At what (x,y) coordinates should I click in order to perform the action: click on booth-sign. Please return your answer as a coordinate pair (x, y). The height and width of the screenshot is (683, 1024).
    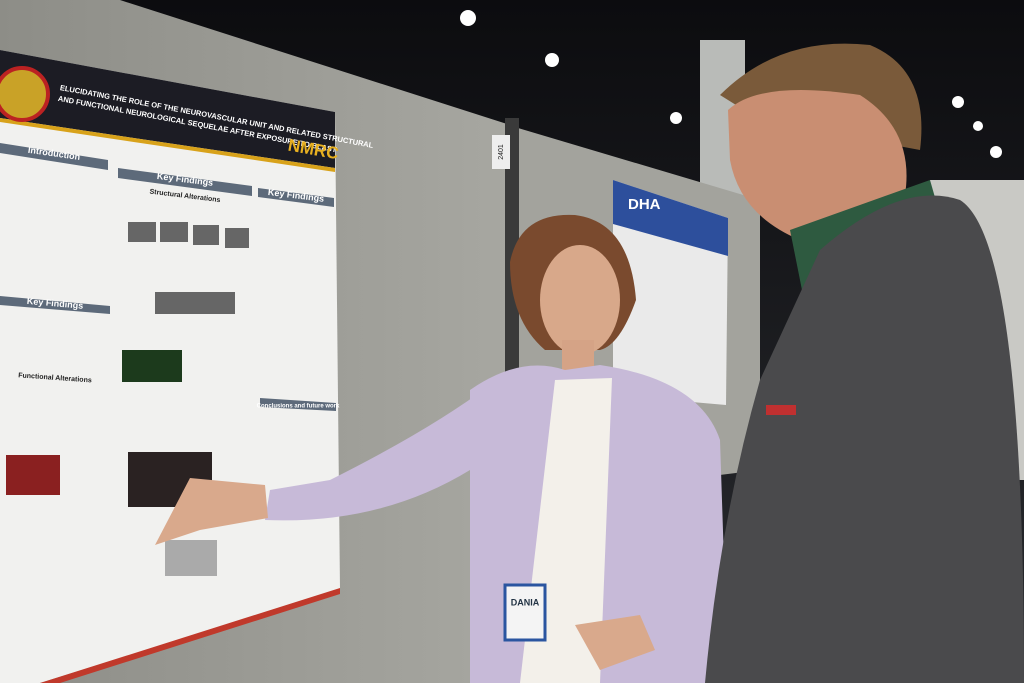
    Looking at the image, I should click on (501, 152).